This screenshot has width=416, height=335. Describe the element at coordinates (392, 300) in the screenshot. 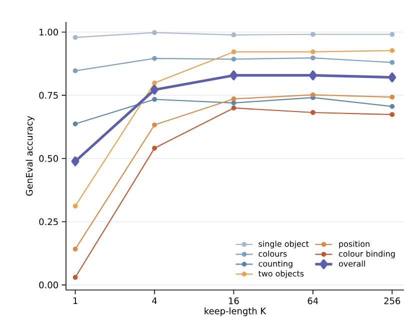

I see `x-tick-label: 256` at that location.